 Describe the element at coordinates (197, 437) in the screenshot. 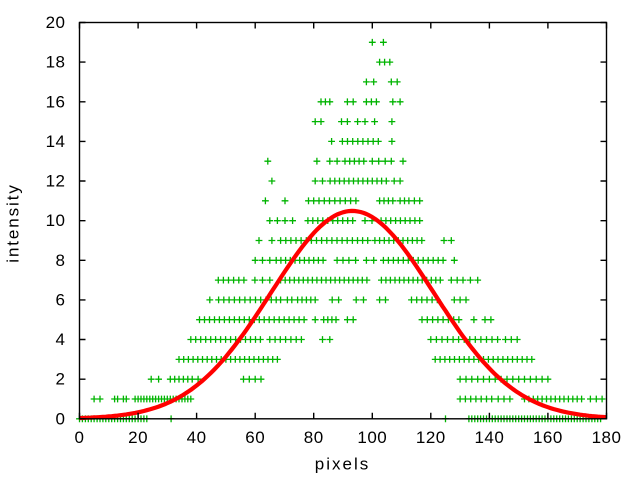

I see `svg-text: 40` at that location.